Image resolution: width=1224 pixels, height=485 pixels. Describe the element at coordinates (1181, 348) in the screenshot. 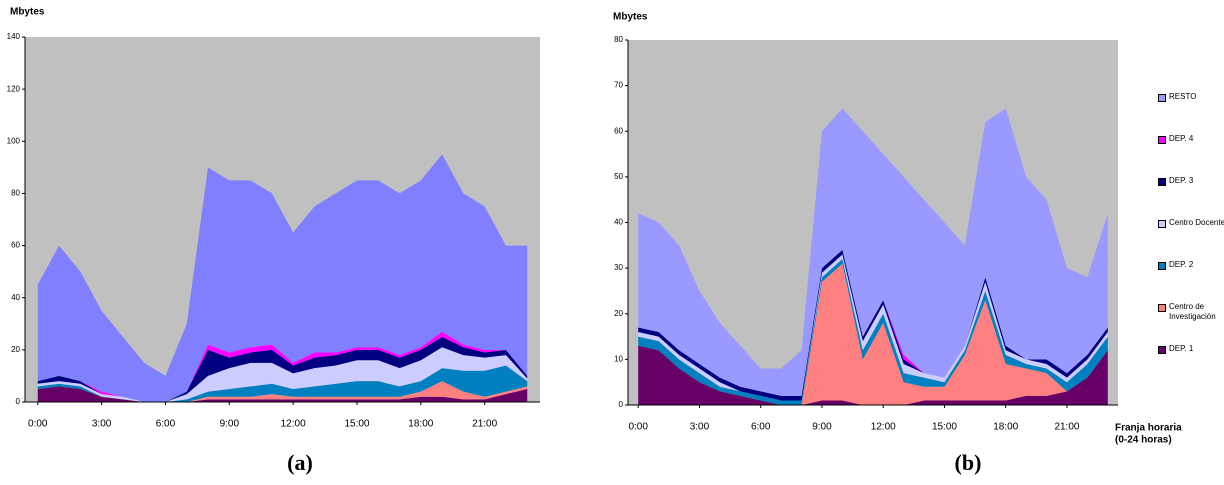

I see `legend-label: DEP. 1` at that location.